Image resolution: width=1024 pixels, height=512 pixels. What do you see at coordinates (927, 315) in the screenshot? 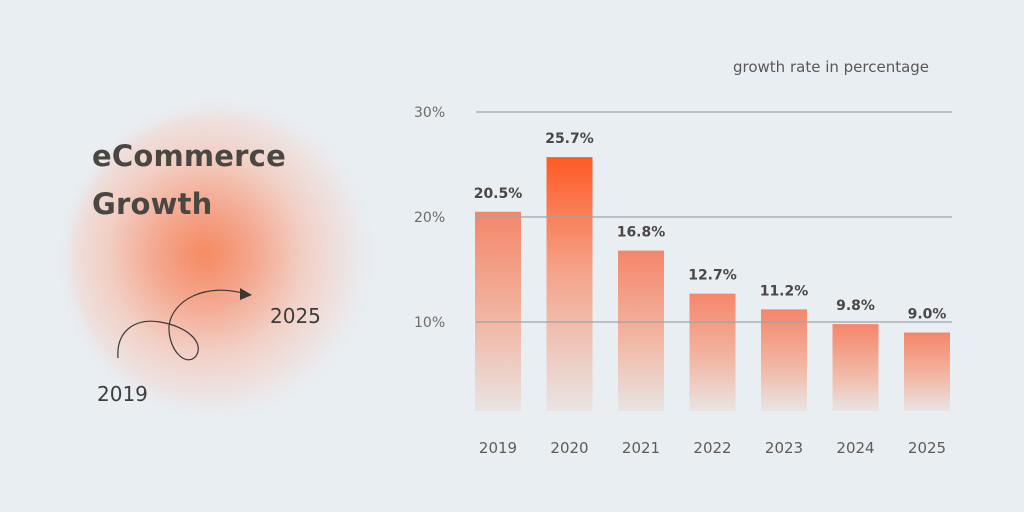
I see `value-label-2025: 9.0%` at bounding box center [927, 315].